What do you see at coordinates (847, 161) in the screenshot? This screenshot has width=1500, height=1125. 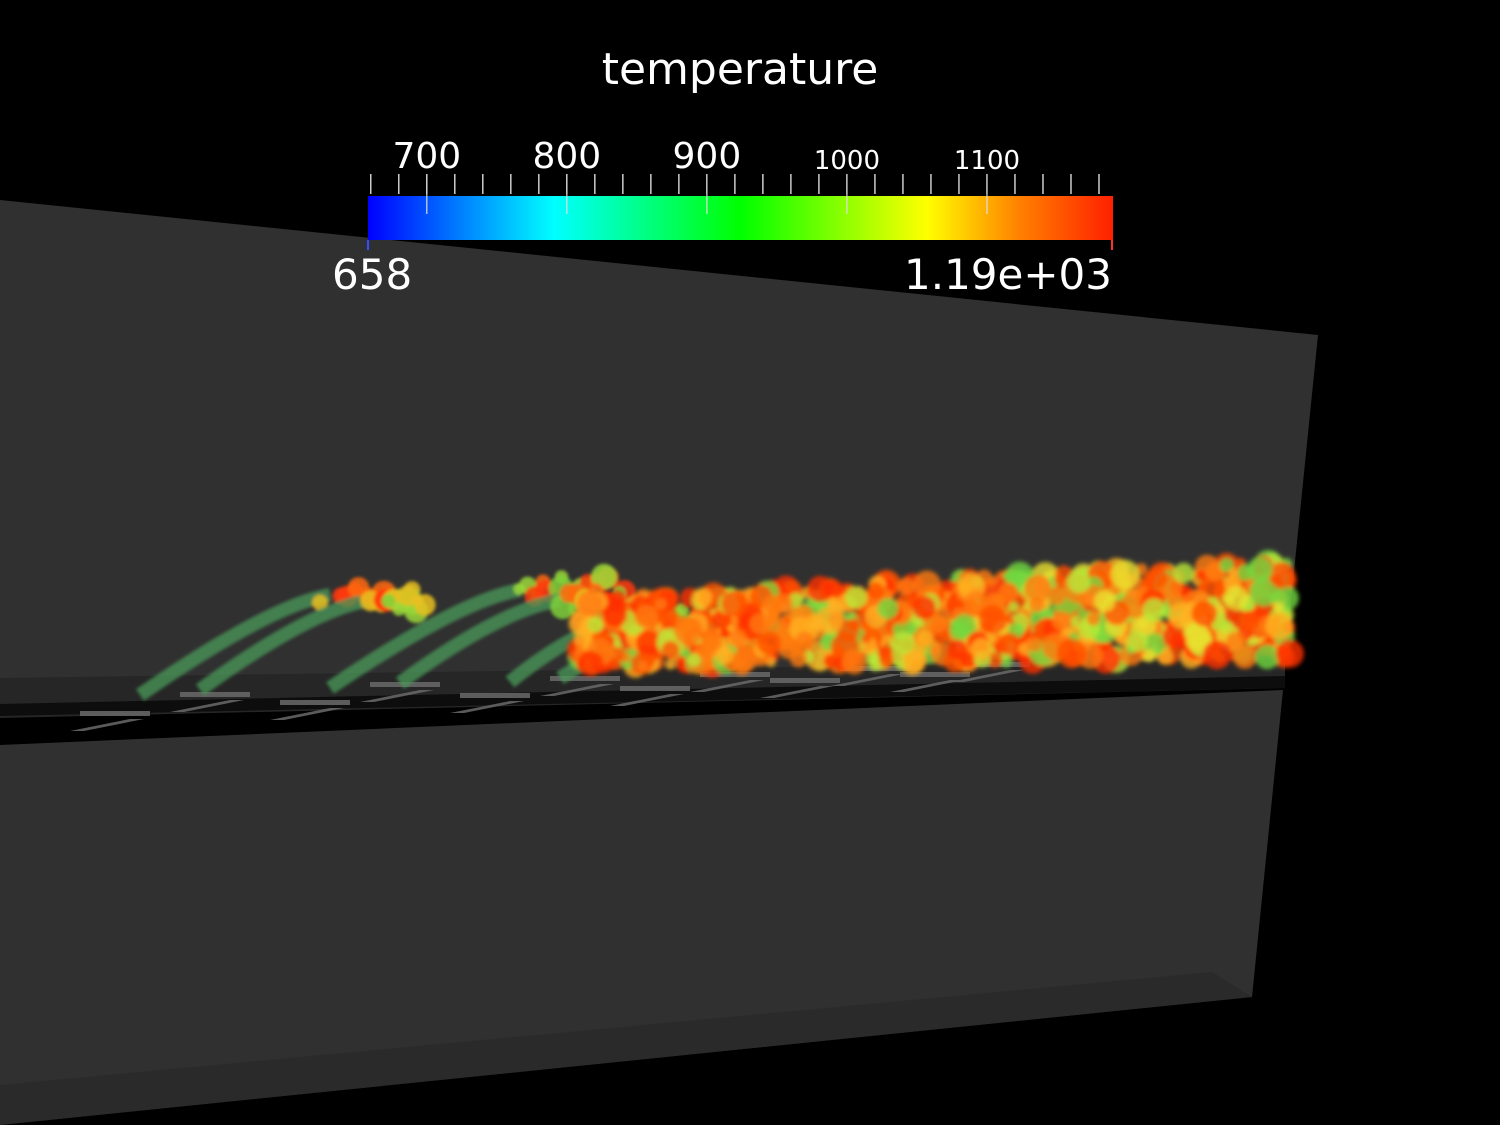 I see `tick-label: 1000` at bounding box center [847, 161].